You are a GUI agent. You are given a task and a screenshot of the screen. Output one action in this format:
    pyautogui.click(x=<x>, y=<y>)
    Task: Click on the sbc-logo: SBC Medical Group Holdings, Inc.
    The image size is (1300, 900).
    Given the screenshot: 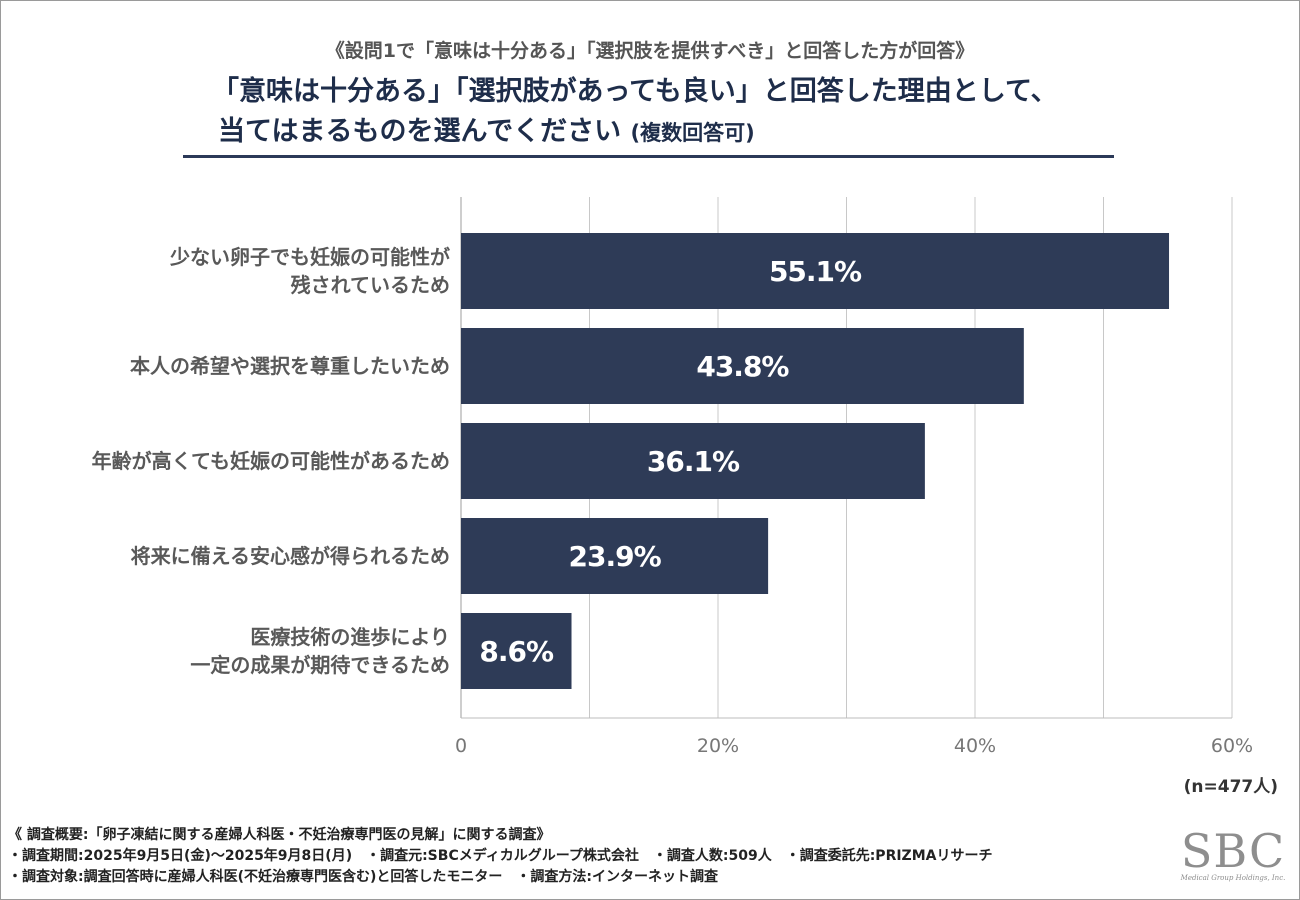 What is the action you would take?
    pyautogui.click(x=1233, y=854)
    